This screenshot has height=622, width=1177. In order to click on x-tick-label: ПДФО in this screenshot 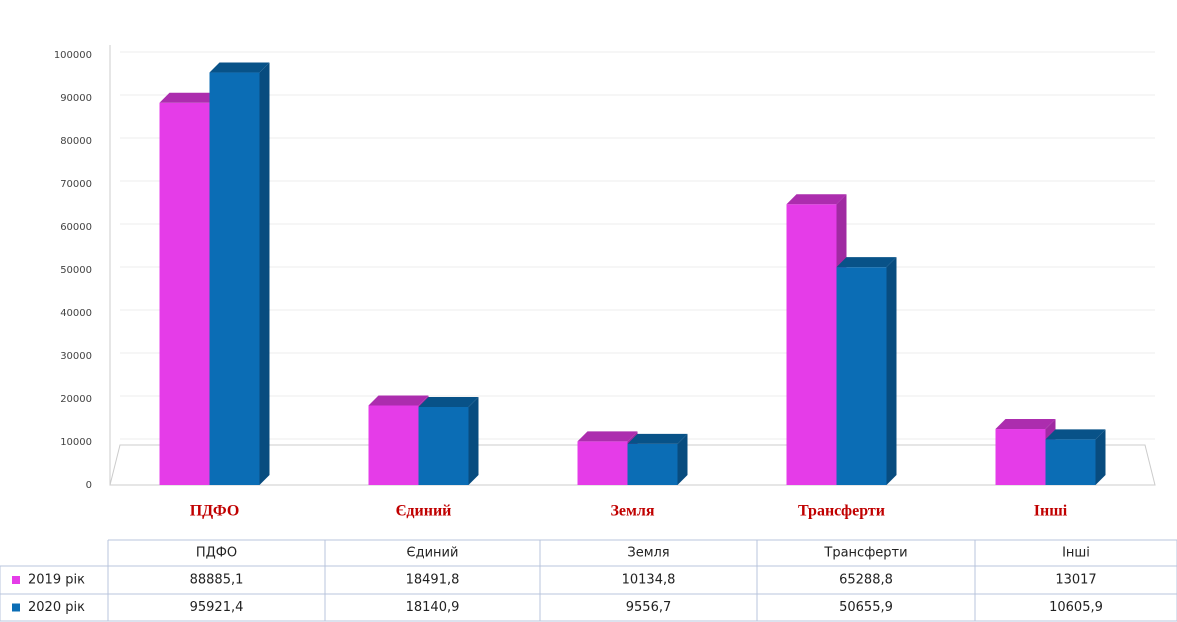, I will do `click(215, 511)`.